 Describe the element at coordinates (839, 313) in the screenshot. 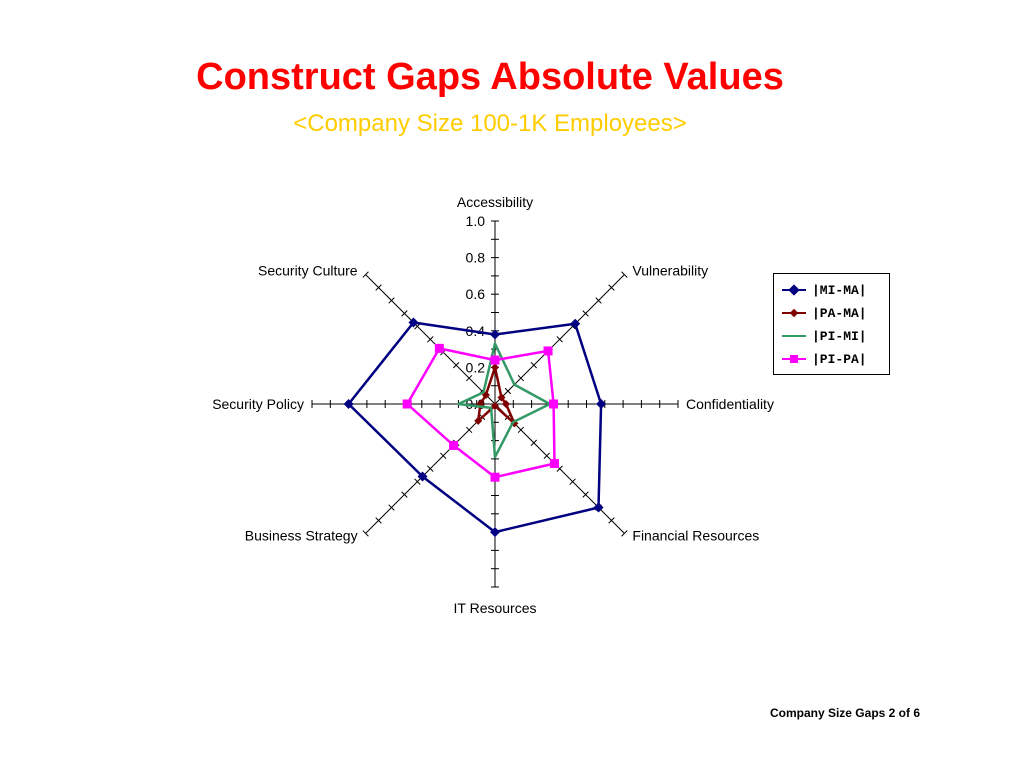

I see `legend-label-pa-ma: |PA-MA|` at that location.